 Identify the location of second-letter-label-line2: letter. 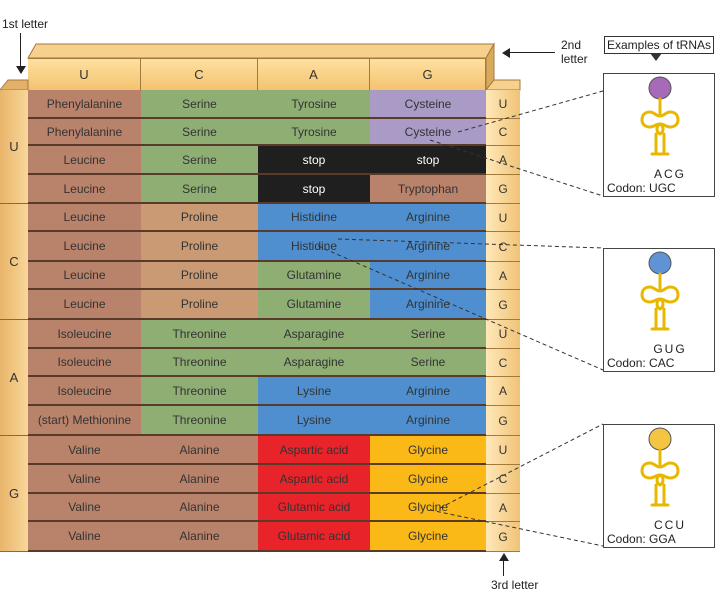
(574, 59).